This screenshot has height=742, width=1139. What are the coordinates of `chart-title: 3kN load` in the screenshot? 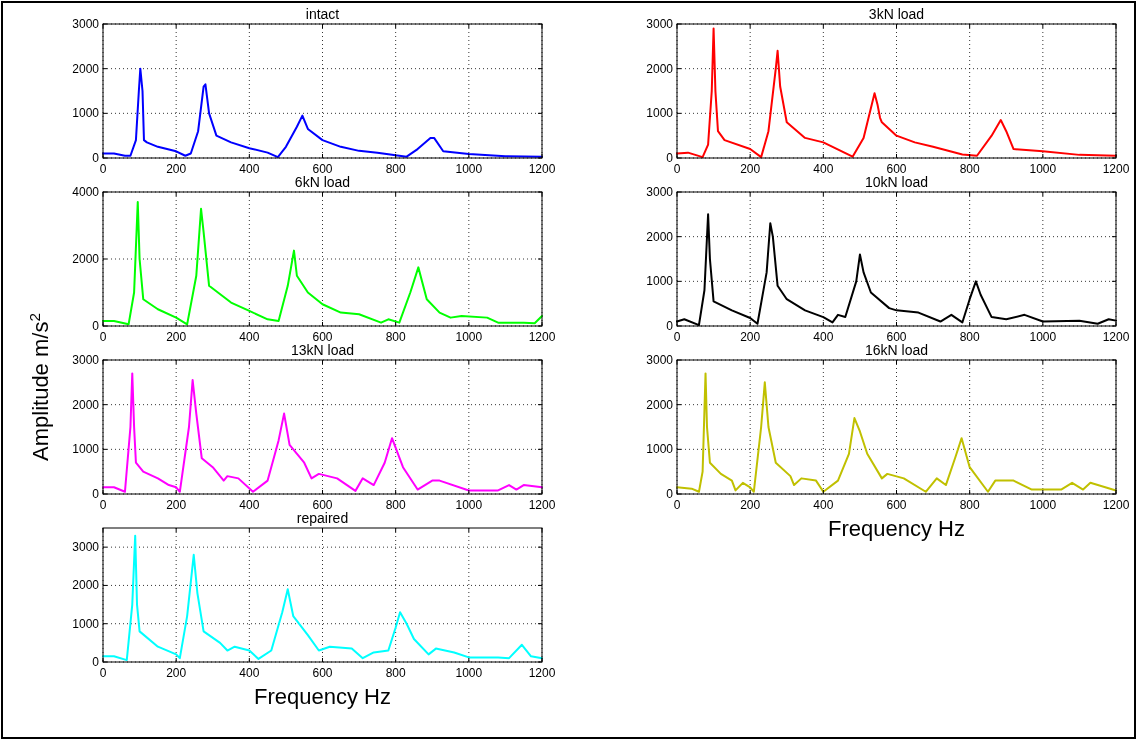 It's located at (896, 14).